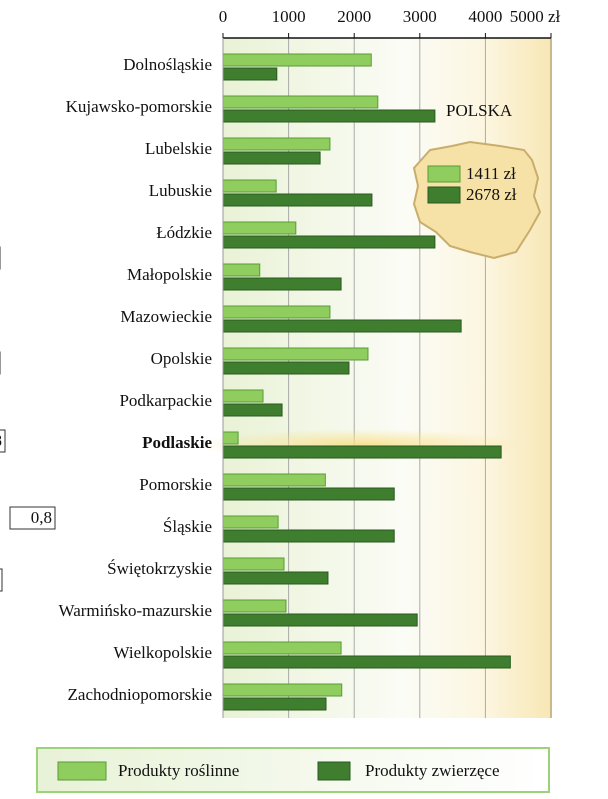 Image resolution: width=608 pixels, height=799 pixels. What do you see at coordinates (163, 652) in the screenshot?
I see `category-label: Wielkopolskie` at bounding box center [163, 652].